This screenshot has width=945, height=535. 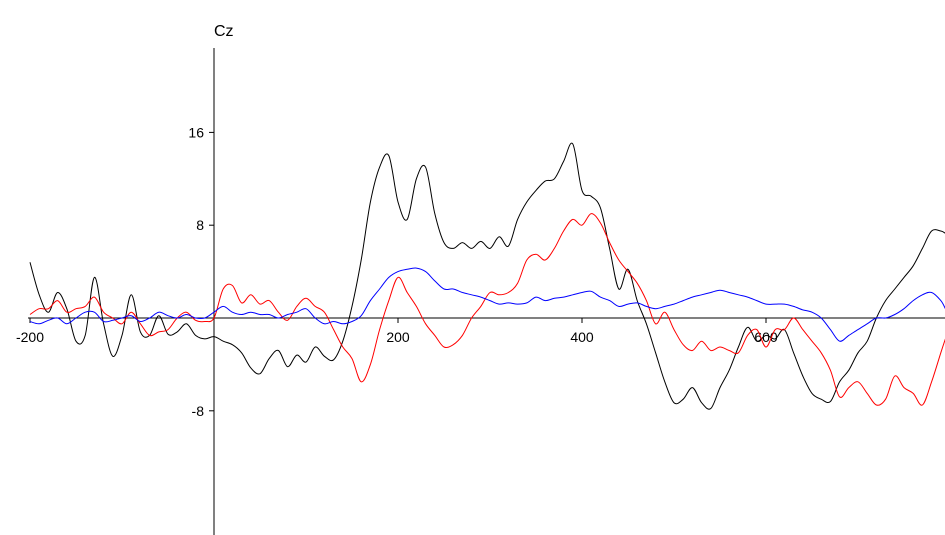 What do you see at coordinates (398, 337) in the screenshot?
I see `x-tick-label: 200` at bounding box center [398, 337].